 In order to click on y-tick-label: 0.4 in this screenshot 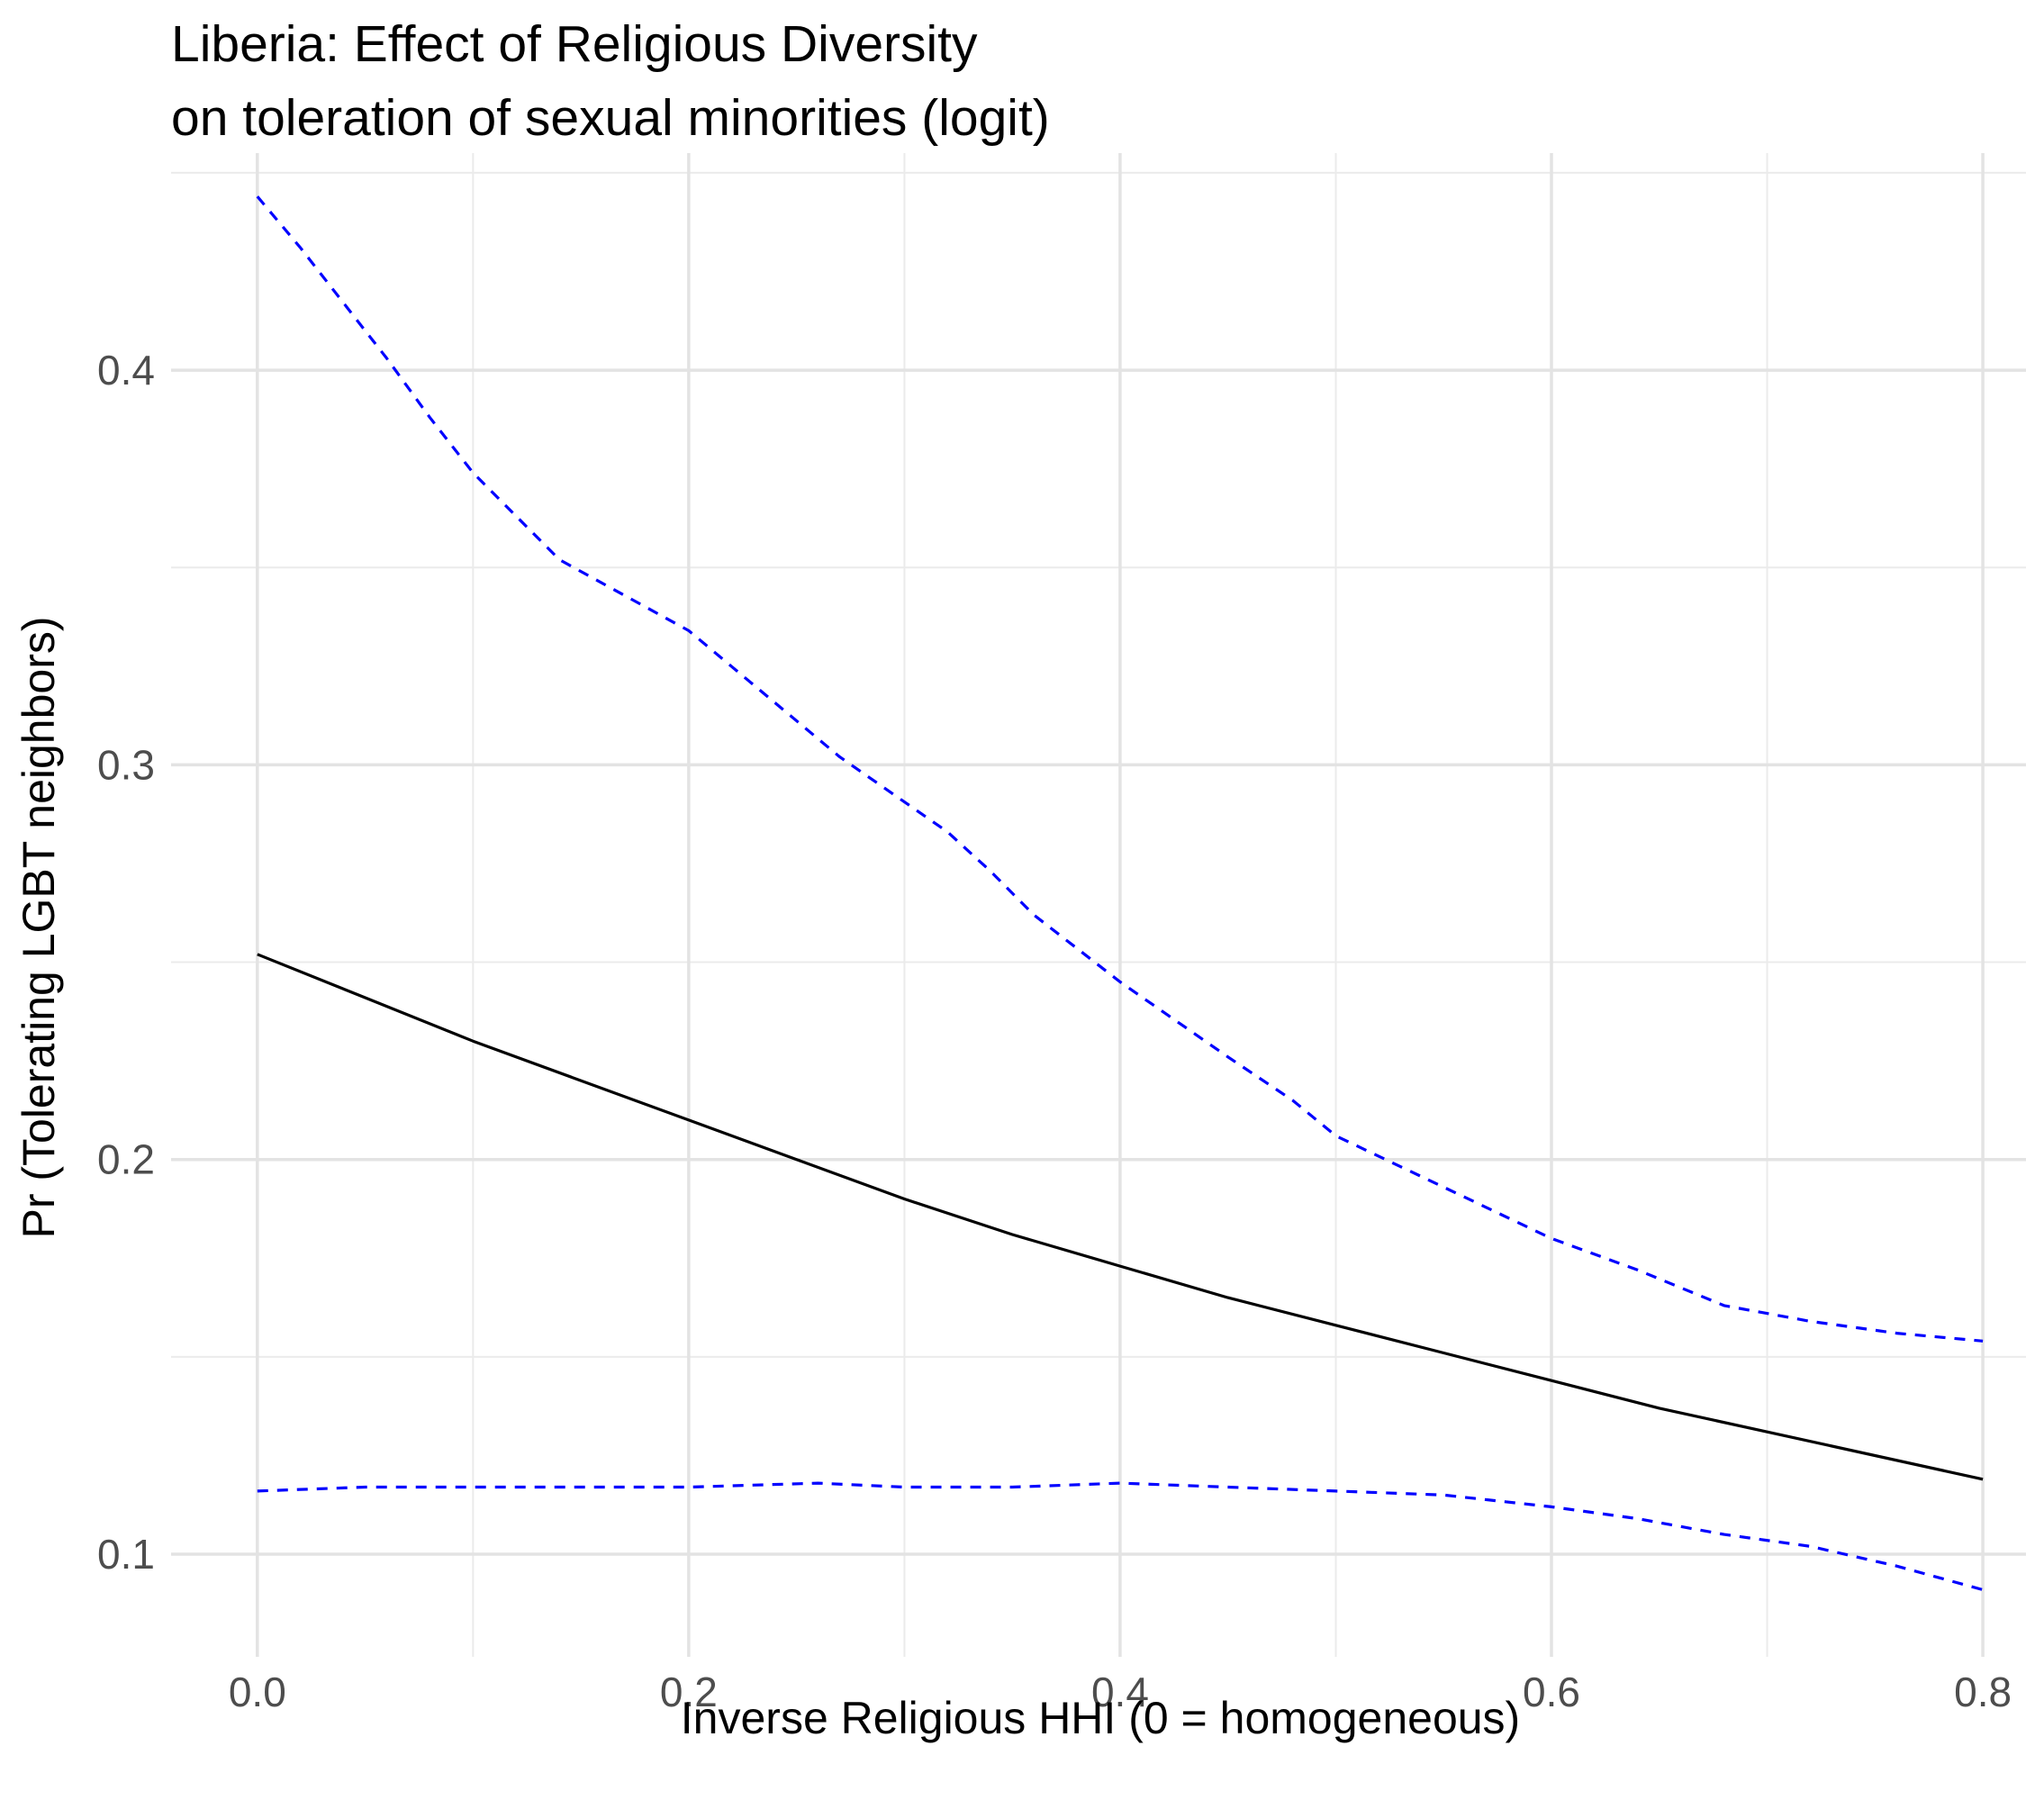, I will do `click(126, 370)`.